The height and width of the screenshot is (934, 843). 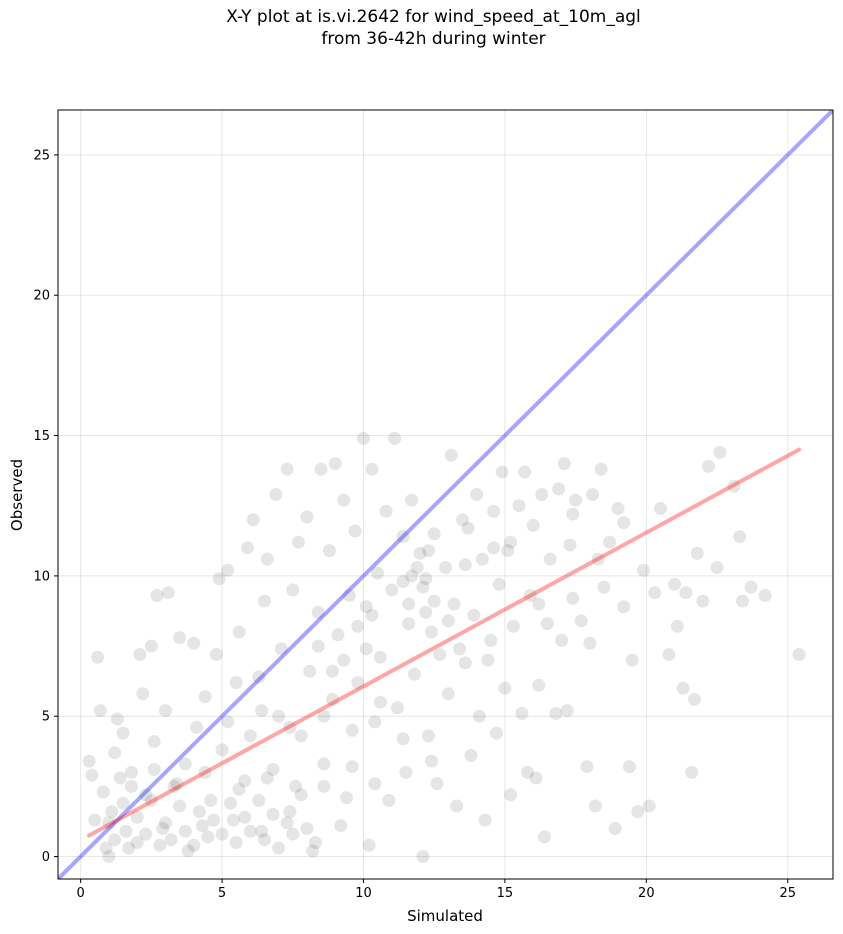 I want to click on y-tick-label: 5, so click(x=46, y=717).